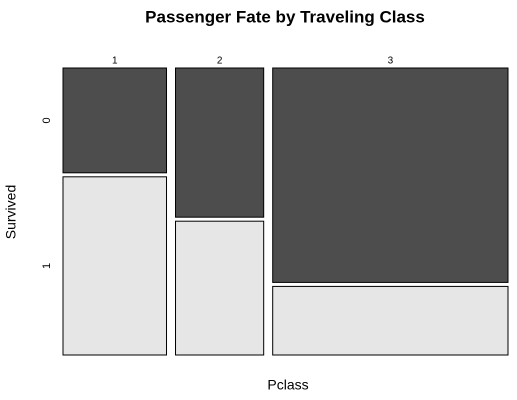  I want to click on row-label: 0, so click(47, 120).